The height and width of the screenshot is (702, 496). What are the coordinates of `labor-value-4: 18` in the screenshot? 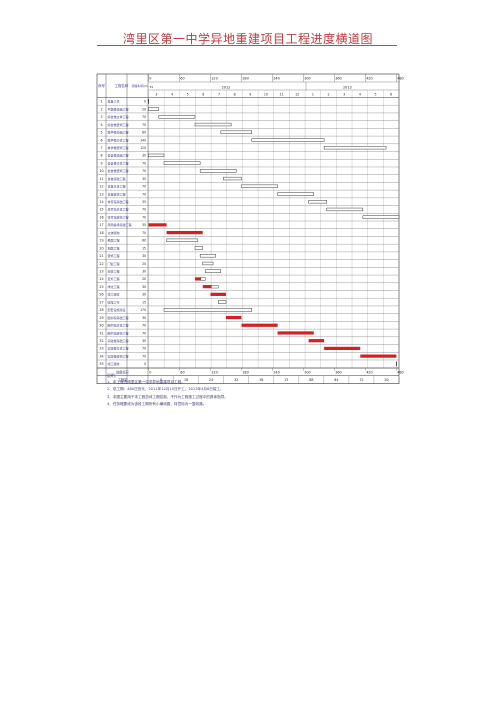 It's located at (261, 380).